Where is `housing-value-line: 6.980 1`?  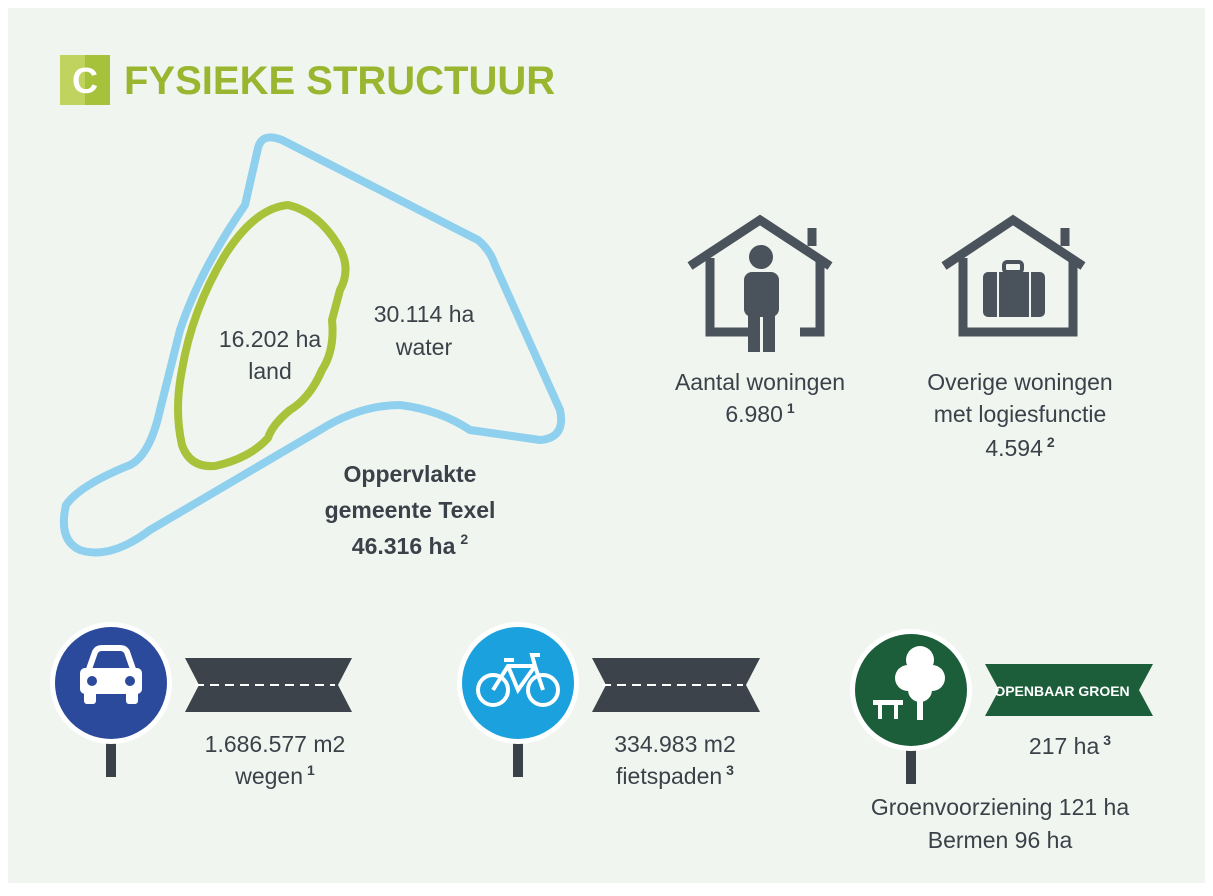 housing-value-line: 6.980 1 is located at coordinates (760, 413).